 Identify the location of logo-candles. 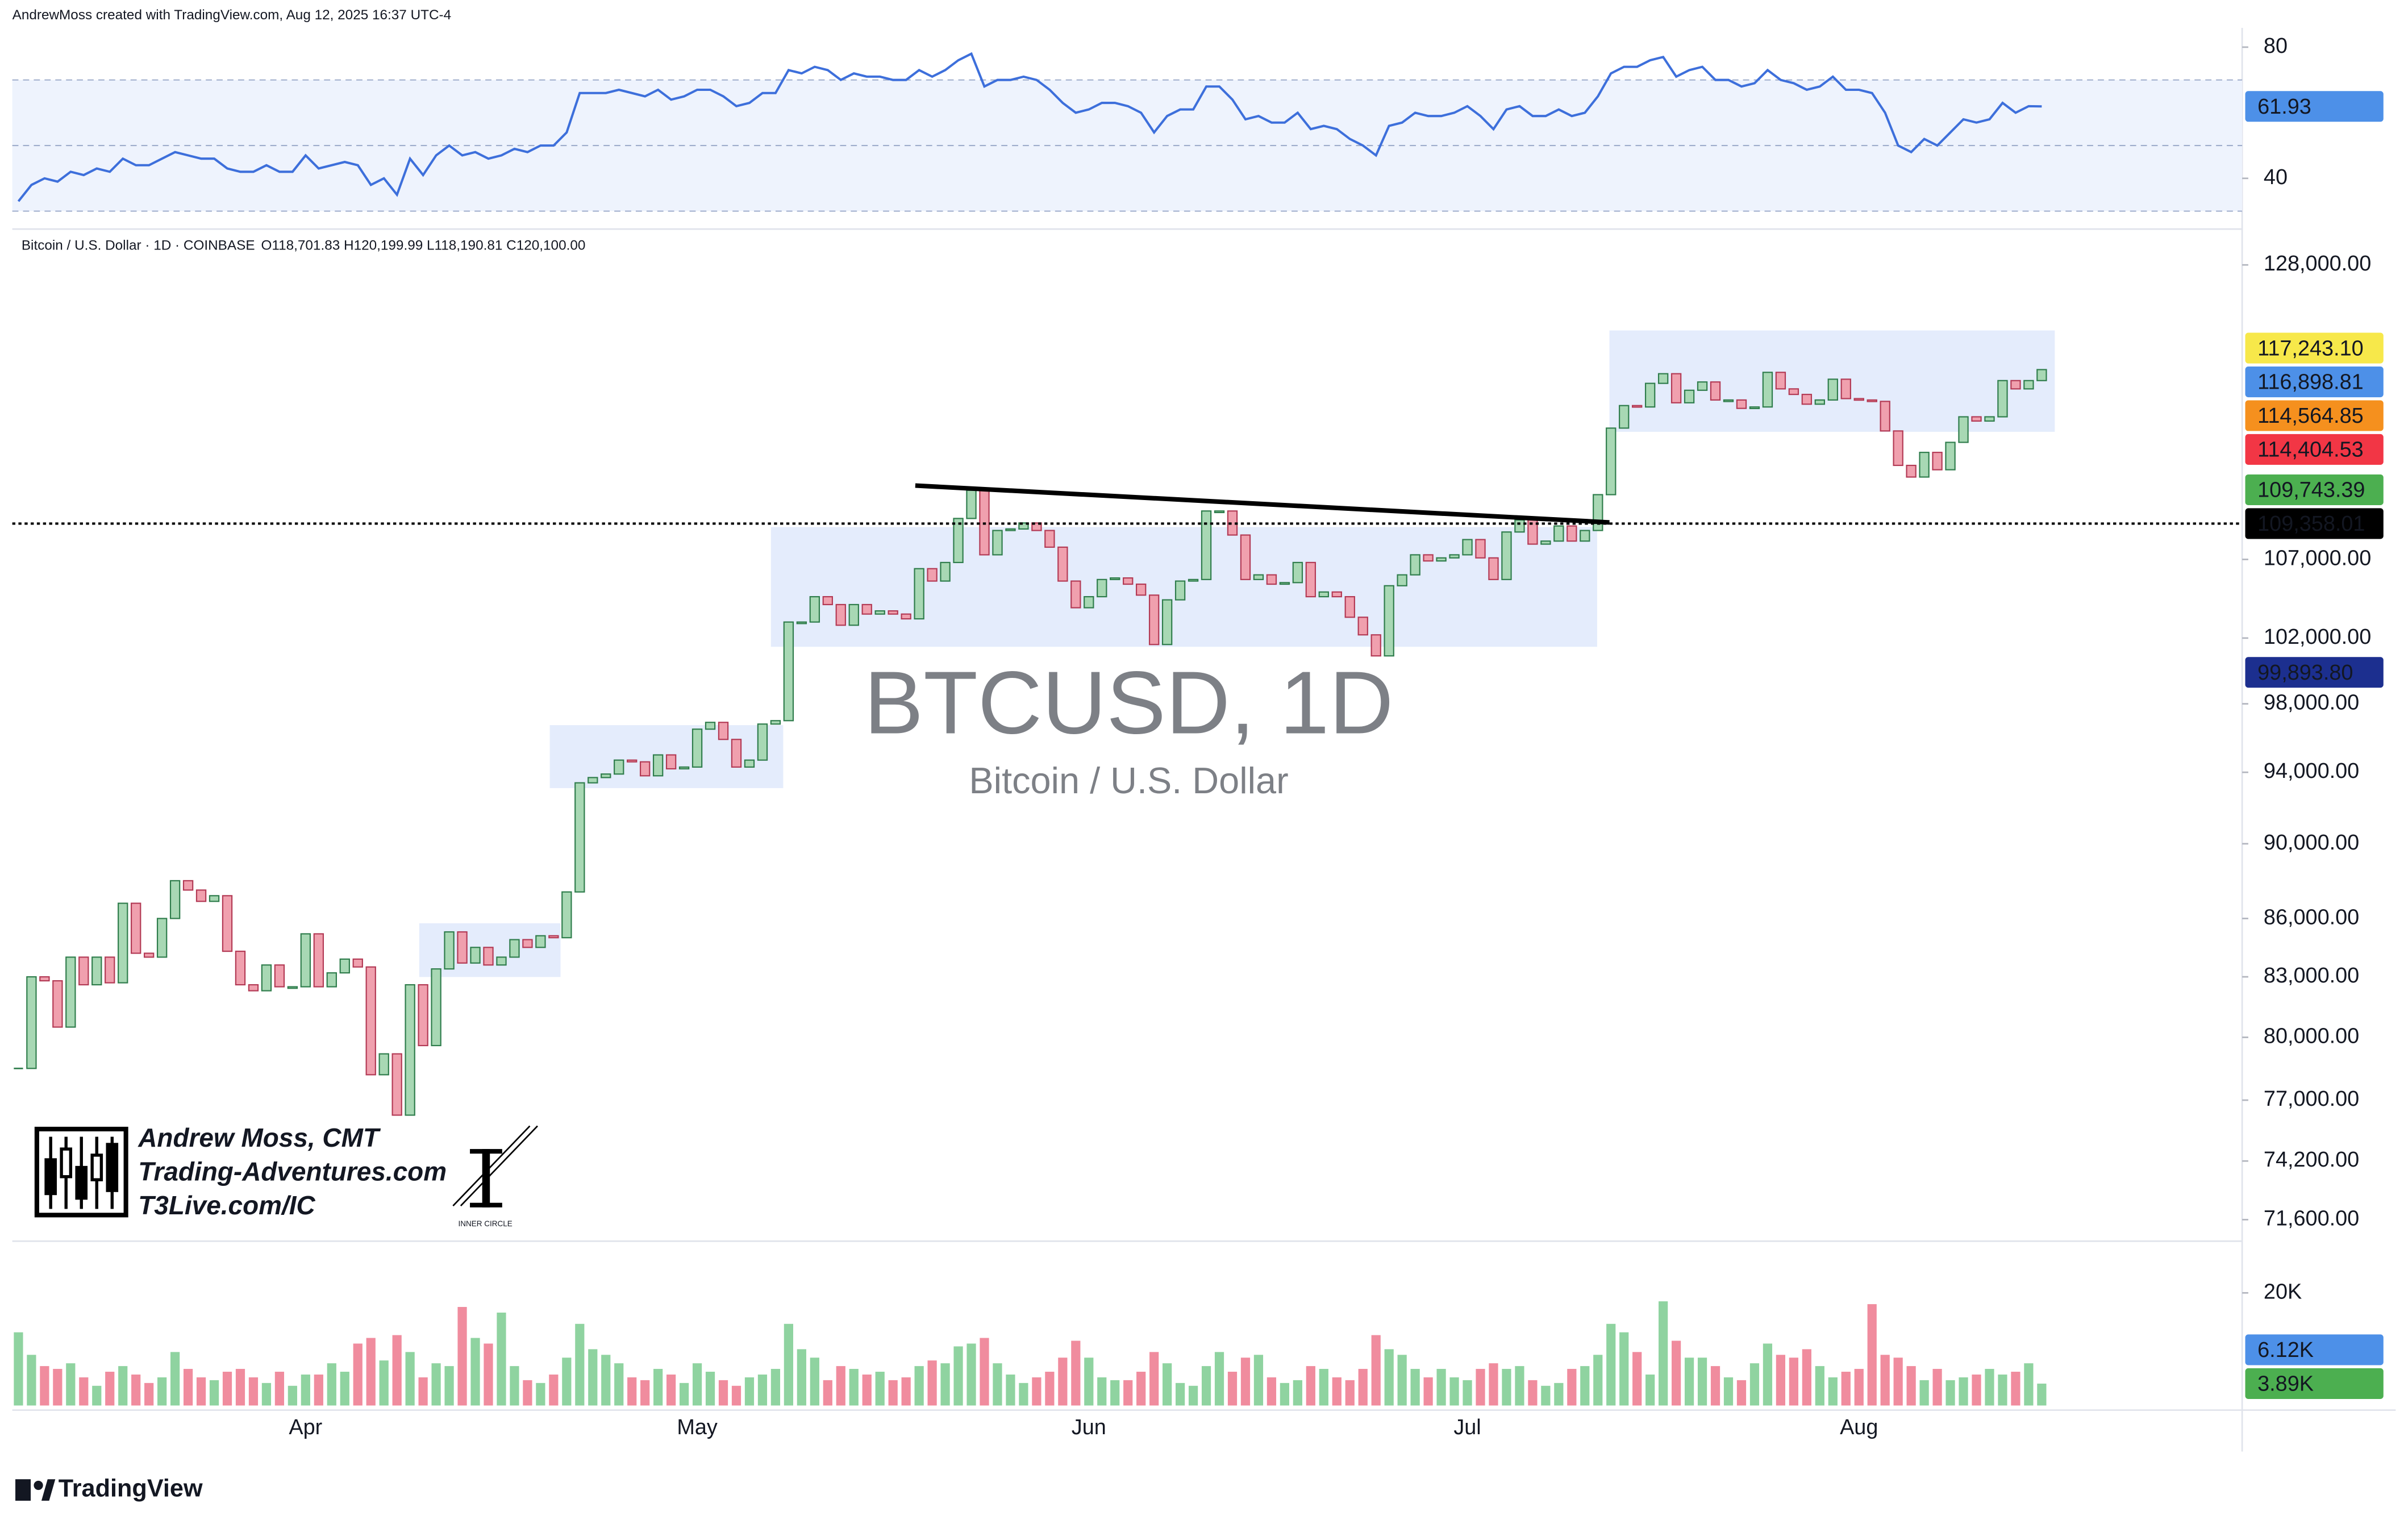
(81, 1173).